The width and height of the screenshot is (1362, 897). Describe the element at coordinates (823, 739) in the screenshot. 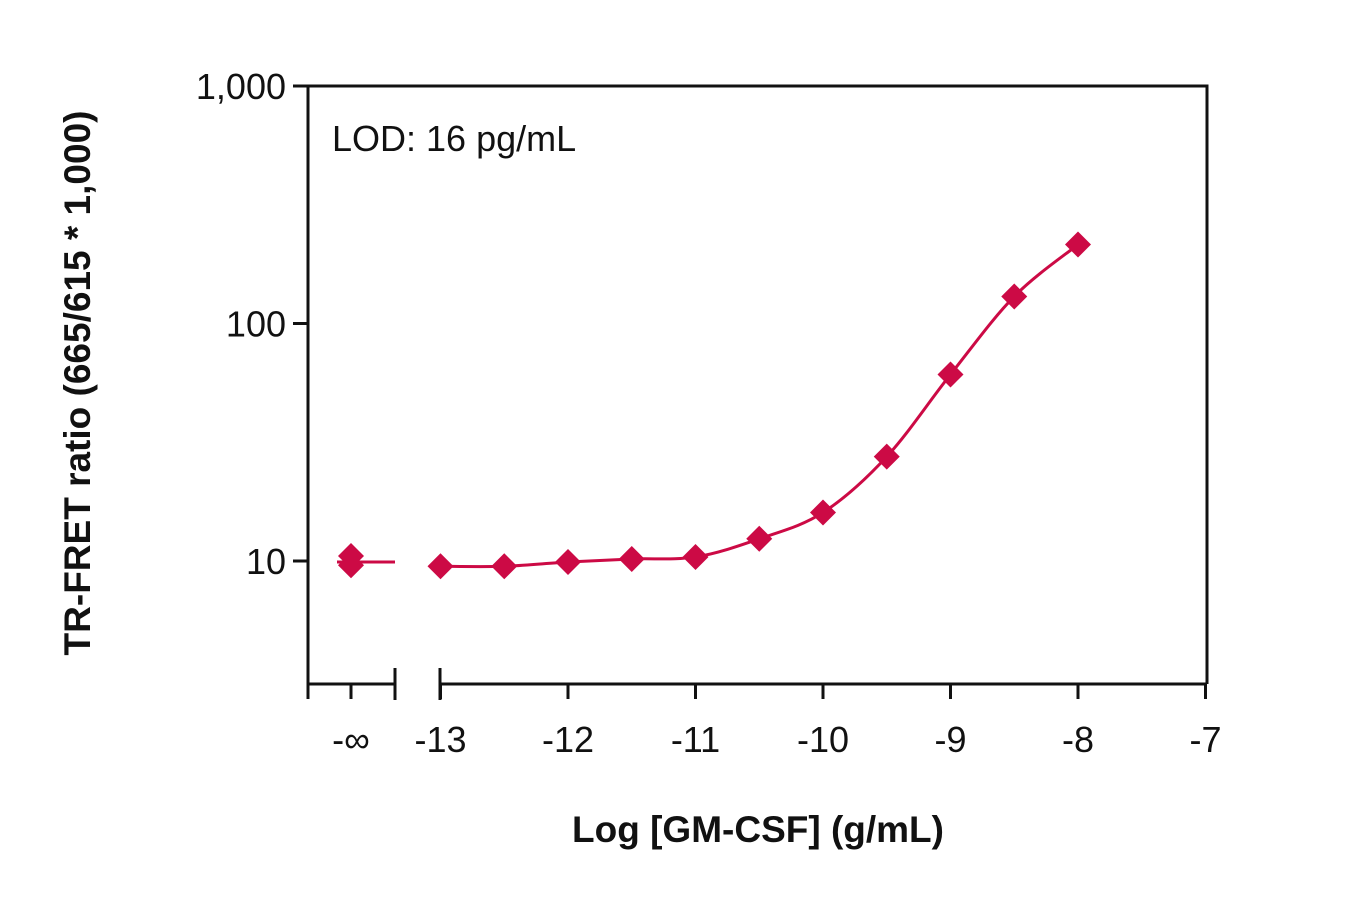

I see `x-tick-label: -10` at that location.